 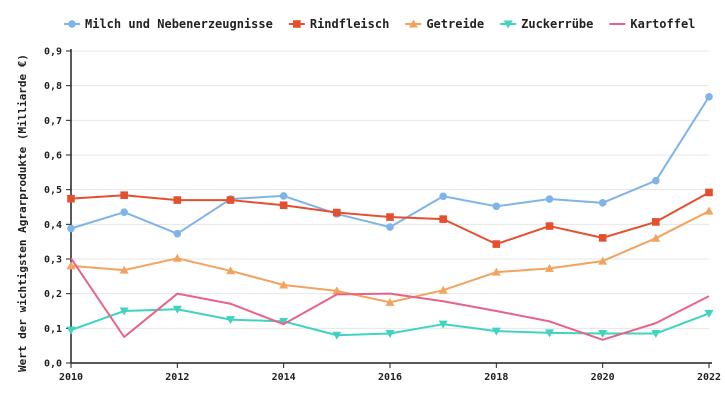 What do you see at coordinates (284, 377) in the screenshot?
I see `x-tick-label: 2014` at bounding box center [284, 377].